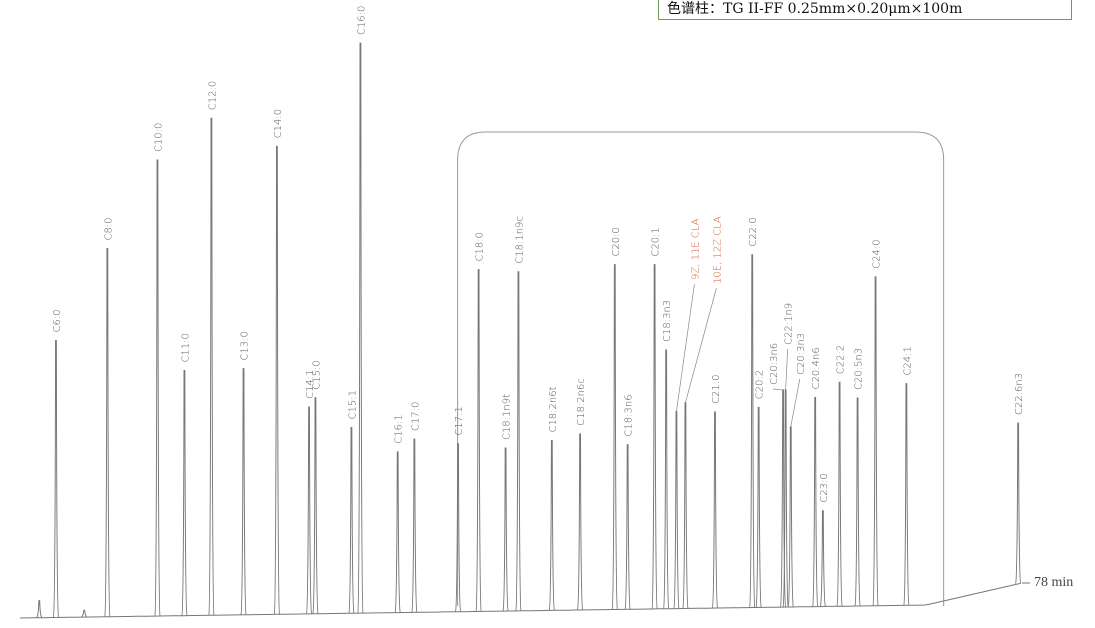 Image resolution: width=1095 pixels, height=628 pixels. Describe the element at coordinates (581, 402) in the screenshot. I see `peak-label: C18:2n6c` at that location.